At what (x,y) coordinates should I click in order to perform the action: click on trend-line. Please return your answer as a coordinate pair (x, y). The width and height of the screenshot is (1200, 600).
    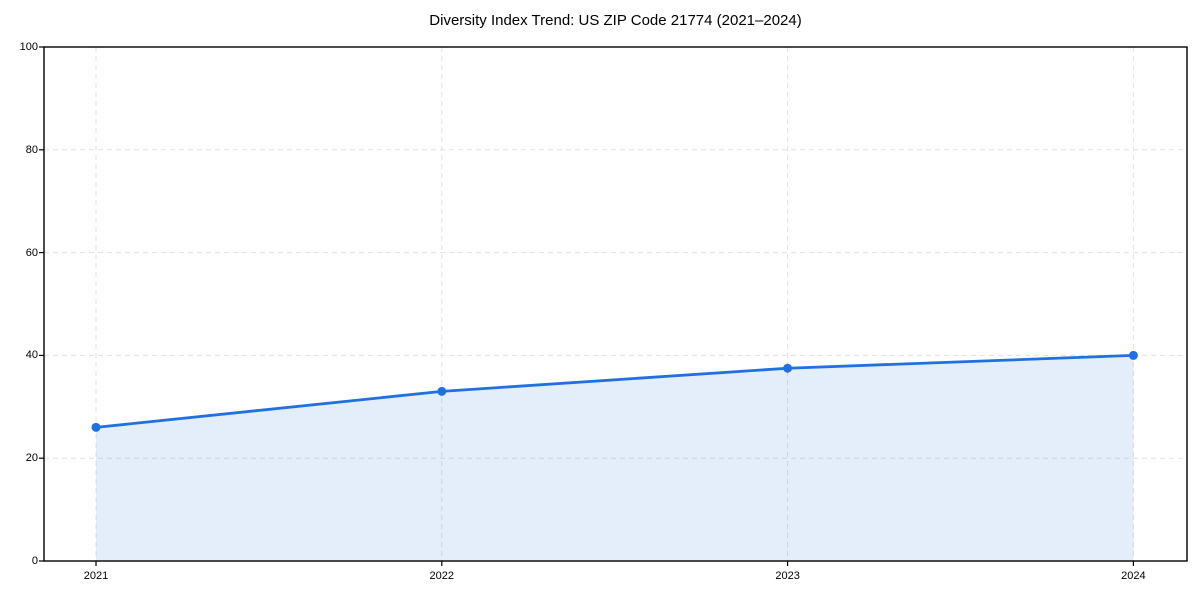
    Looking at the image, I should click on (614, 391).